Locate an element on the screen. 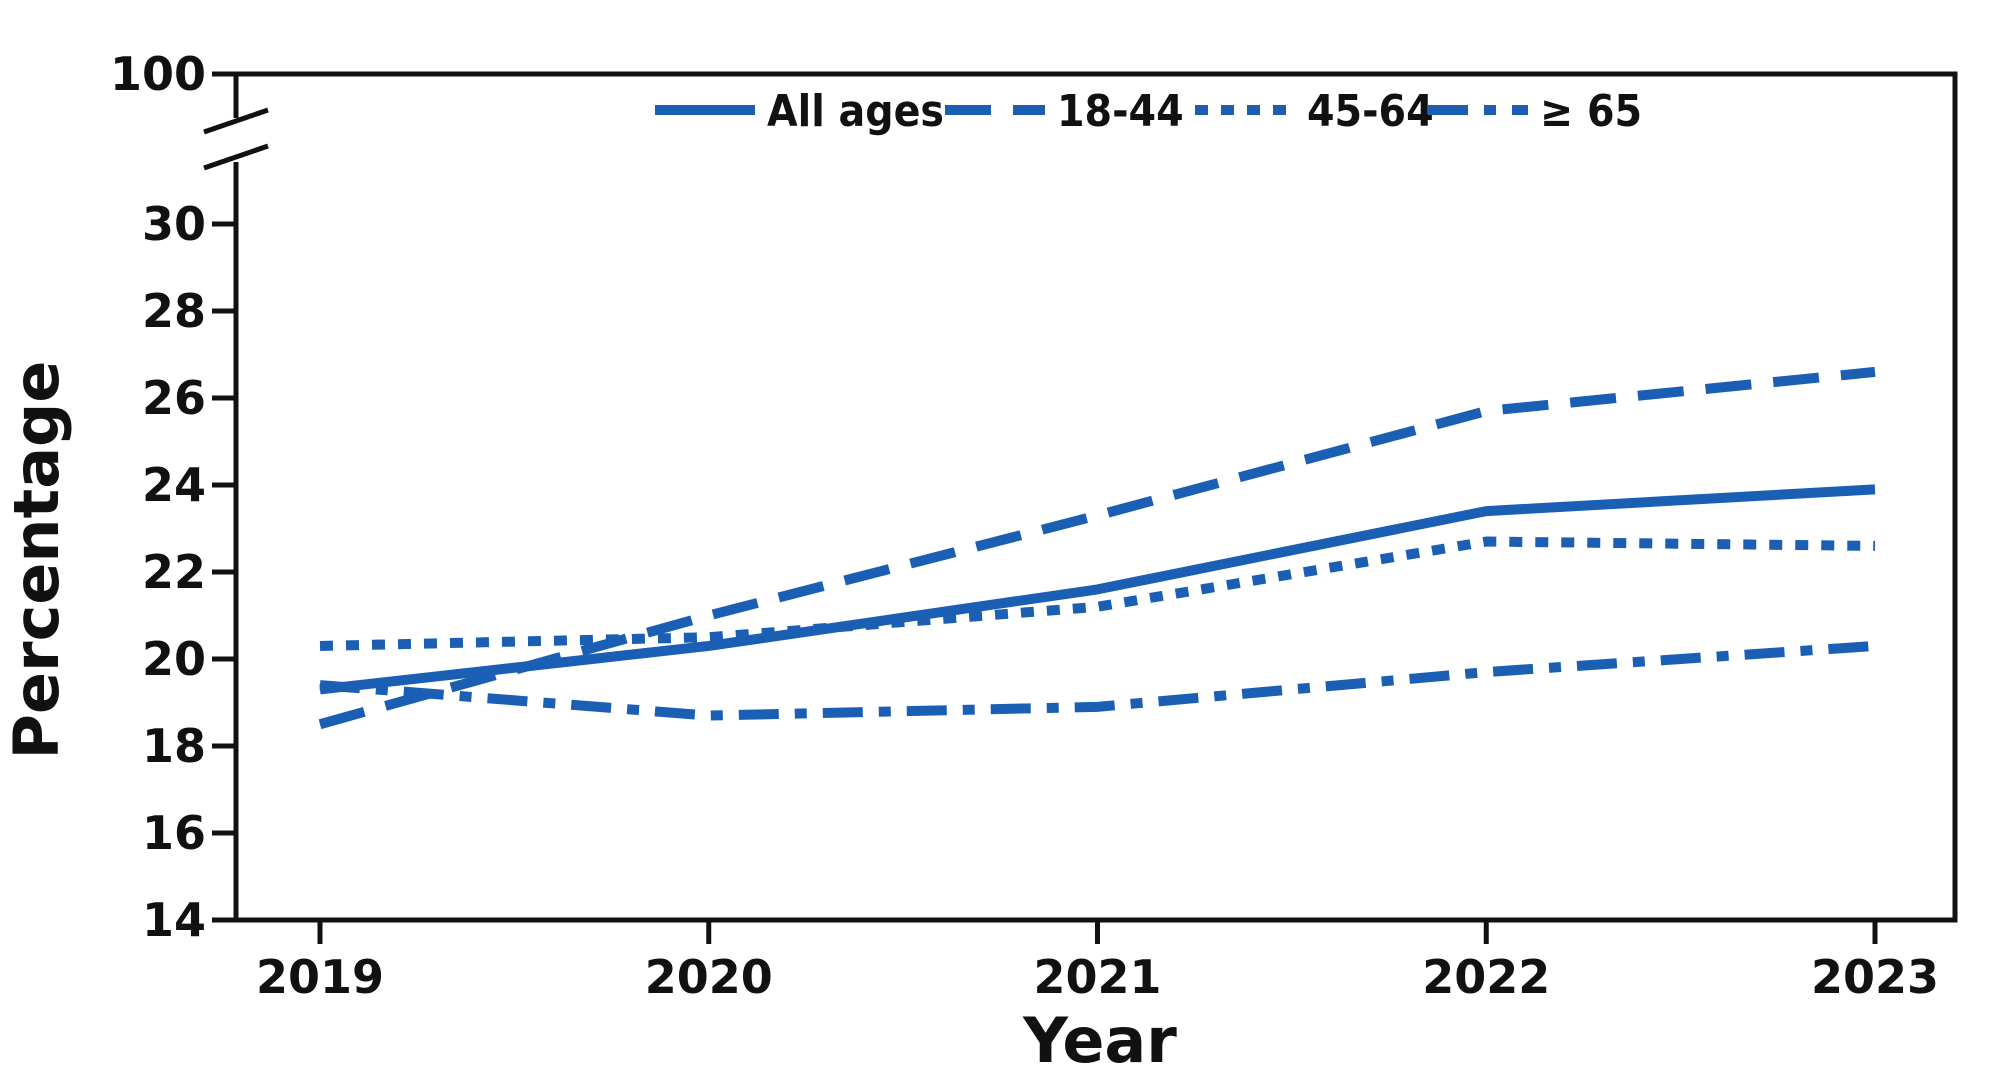 This screenshot has width=1991, height=1077. y-tick-label: 30 is located at coordinates (174, 224).